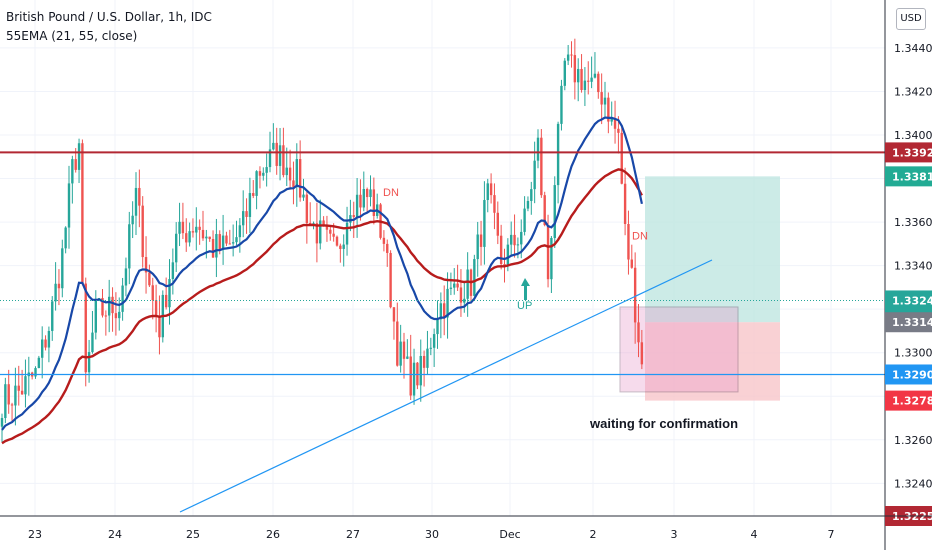  Describe the element at coordinates (754, 534) in the screenshot. I see `x-tick-label: 4` at that location.